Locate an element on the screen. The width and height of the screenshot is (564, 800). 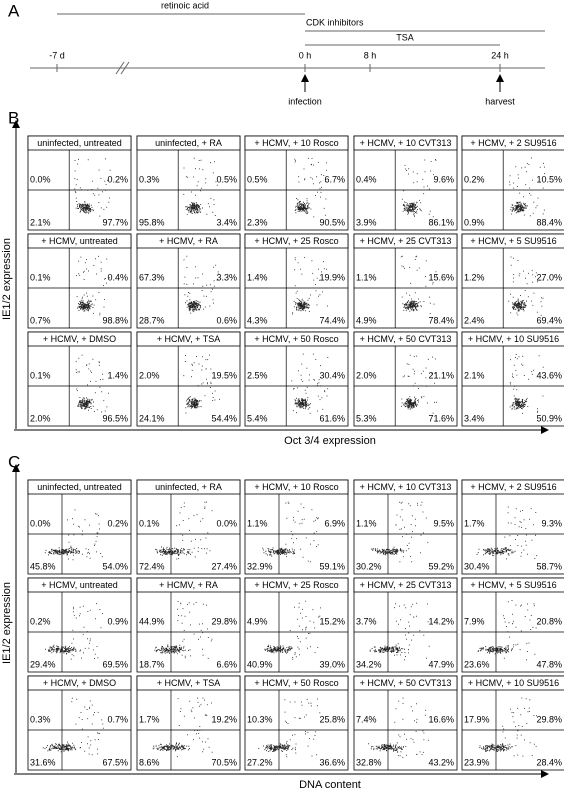
quadrant-ll: 45.8% is located at coordinates (43, 566).